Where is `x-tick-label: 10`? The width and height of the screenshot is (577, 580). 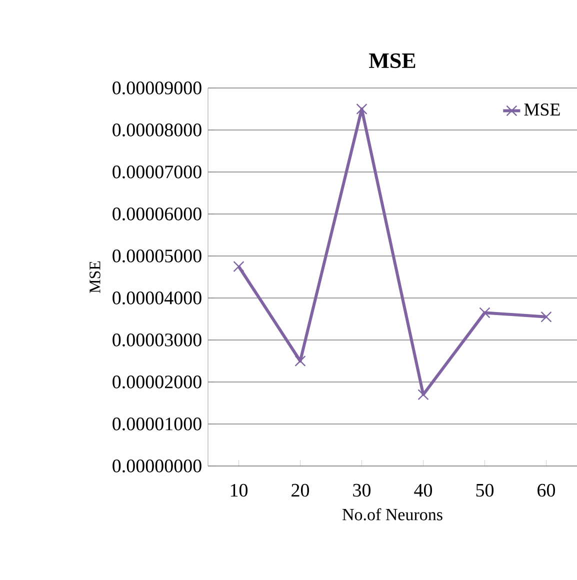 x-tick-label: 10 is located at coordinates (239, 490).